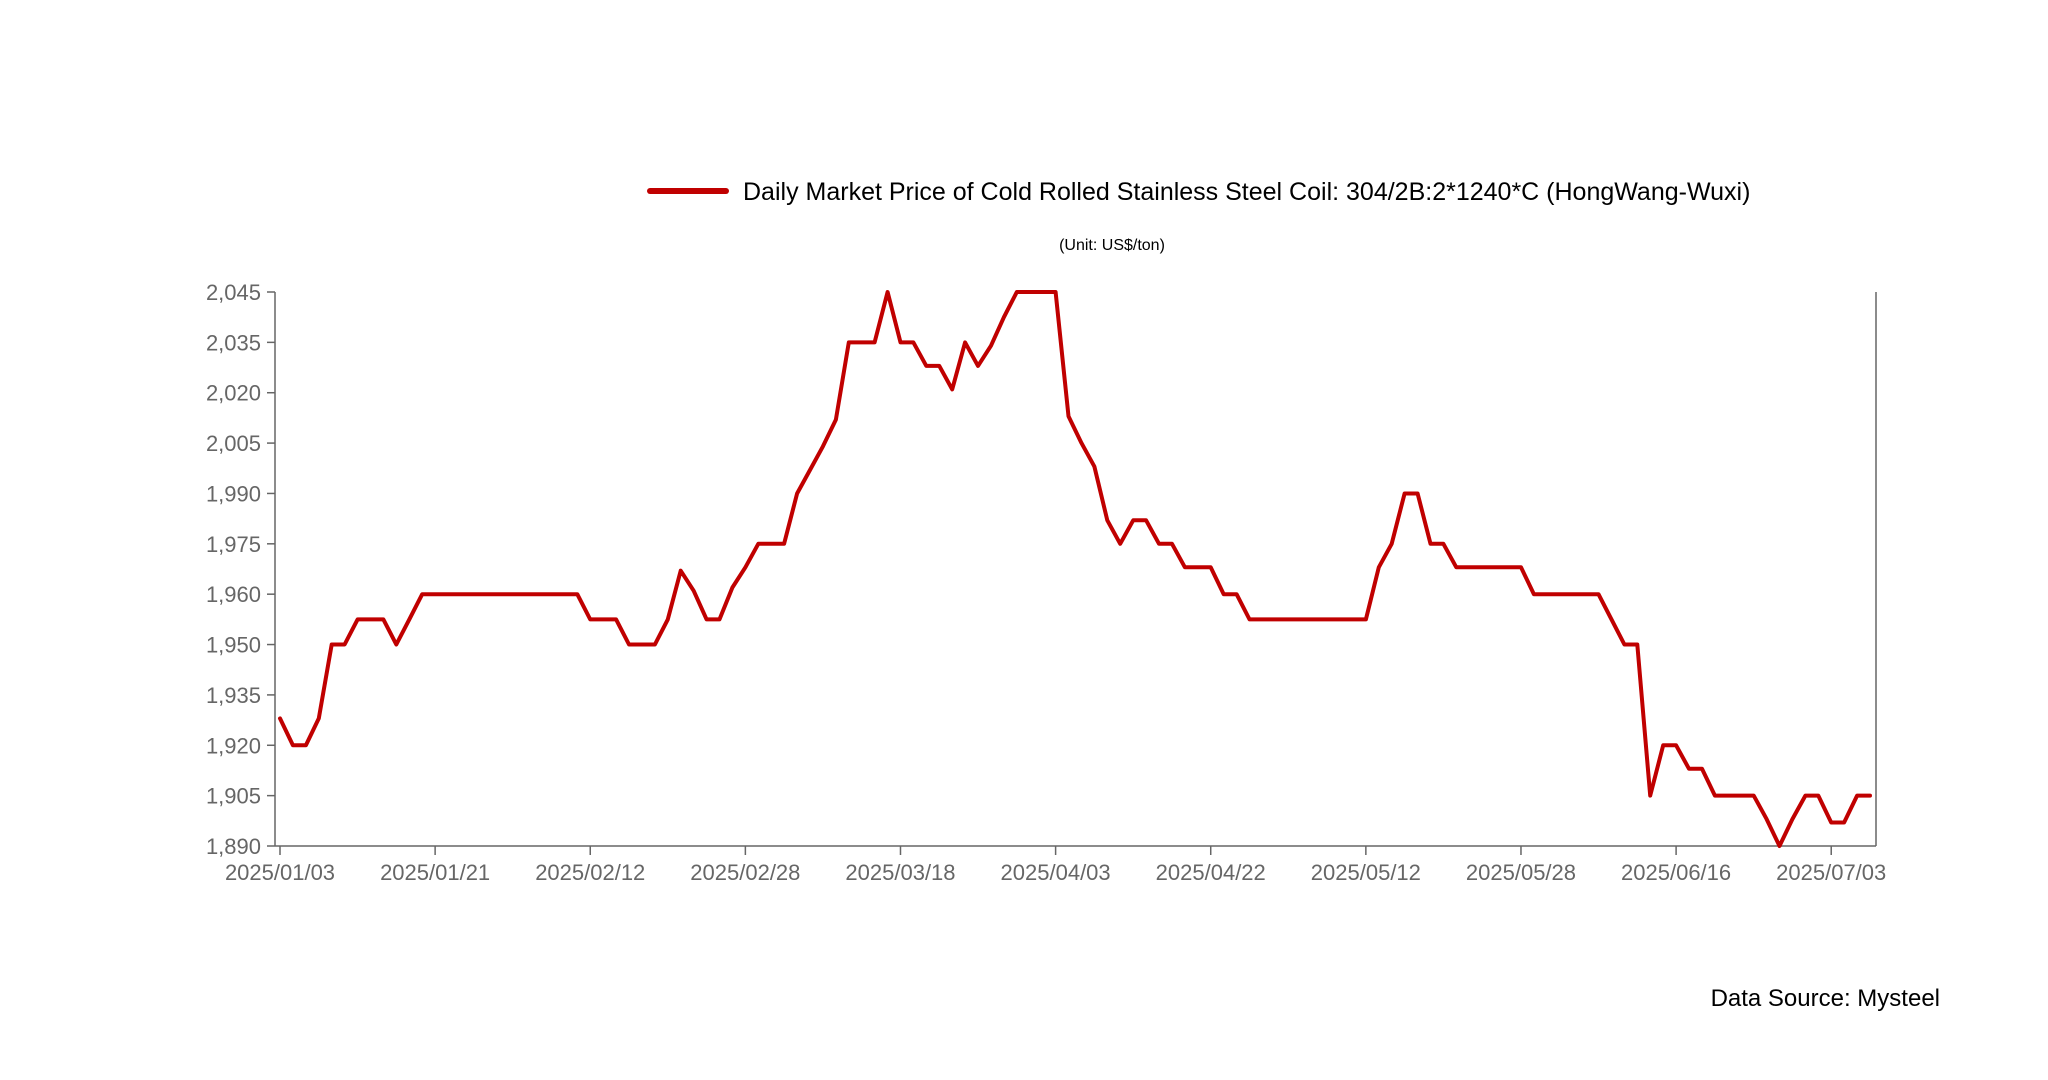 The height and width of the screenshot is (1080, 2048). Describe the element at coordinates (233, 342) in the screenshot. I see `y-tick-label: 2,035` at that location.